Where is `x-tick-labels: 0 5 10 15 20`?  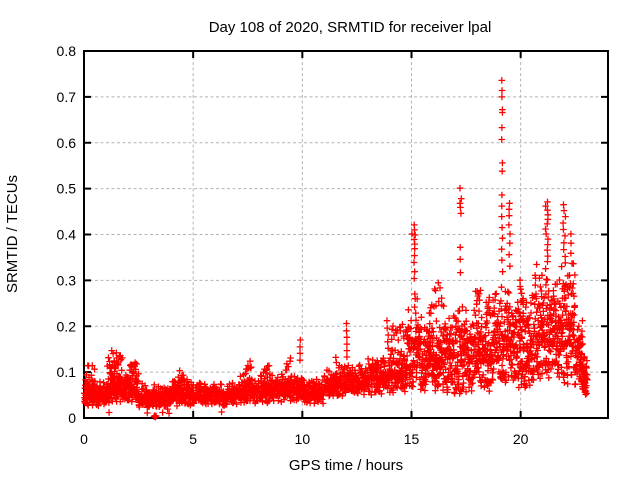 x-tick-labels: 0 5 10 15 20 is located at coordinates (304, 439).